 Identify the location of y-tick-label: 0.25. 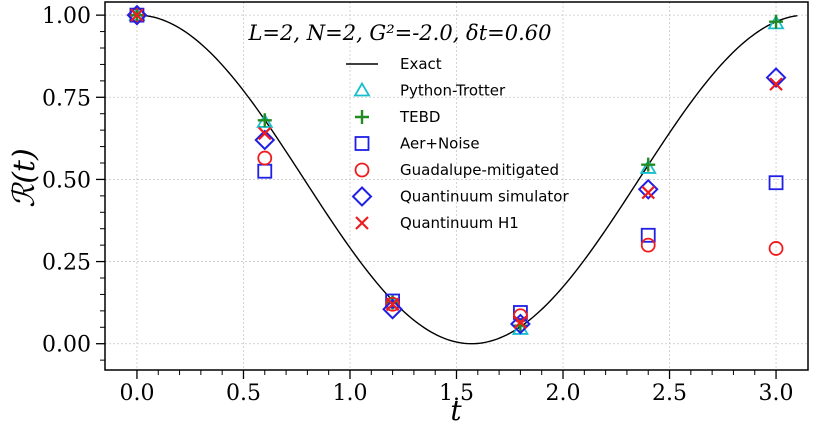
(66, 263).